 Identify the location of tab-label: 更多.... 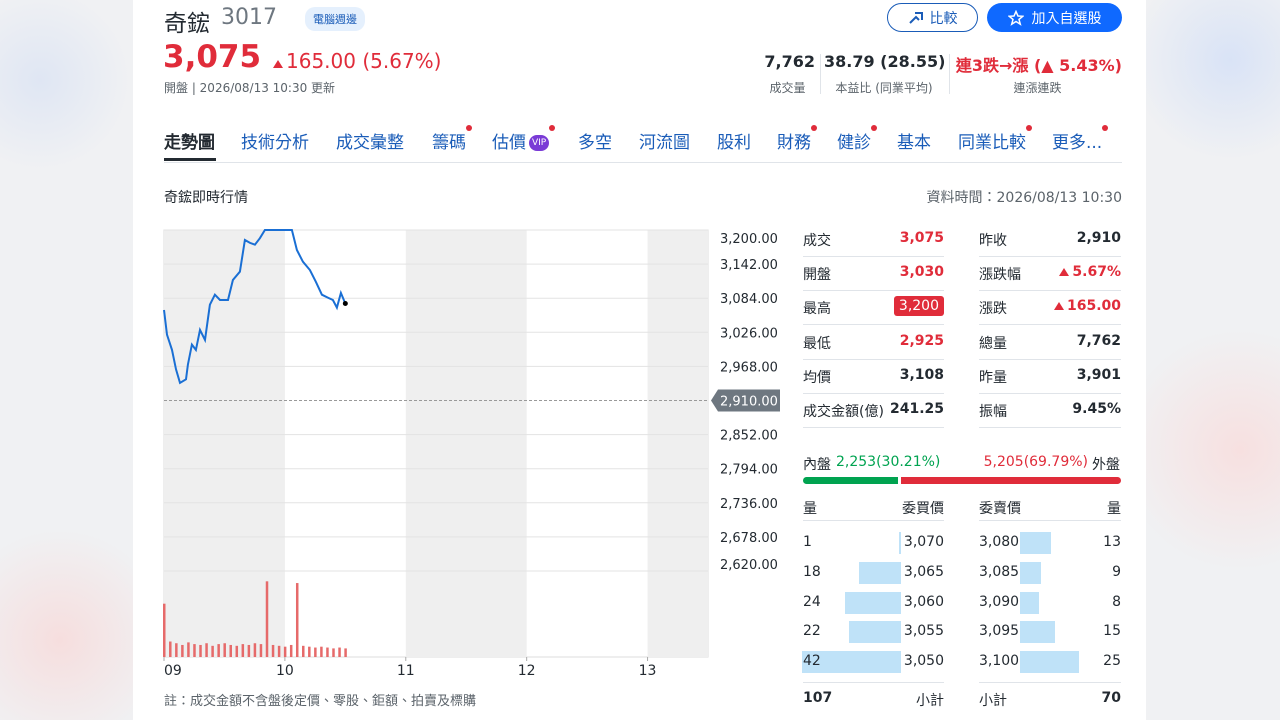
(1077, 143).